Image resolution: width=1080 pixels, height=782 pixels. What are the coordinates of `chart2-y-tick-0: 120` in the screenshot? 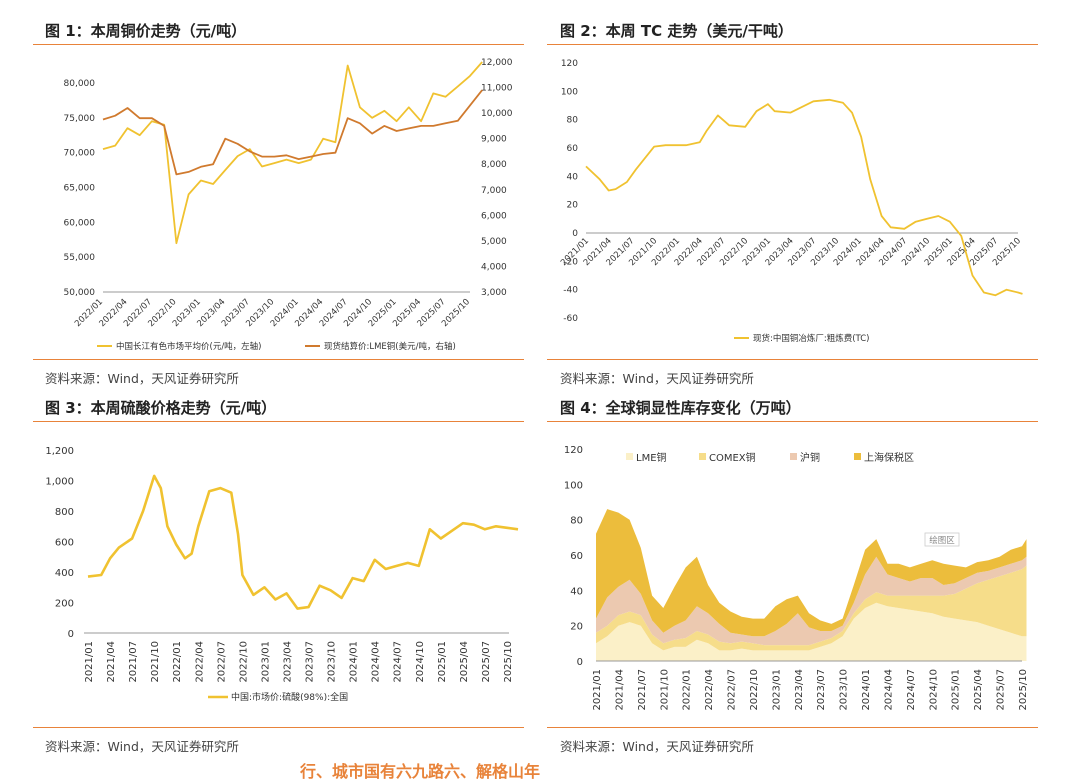 It's located at (569, 64).